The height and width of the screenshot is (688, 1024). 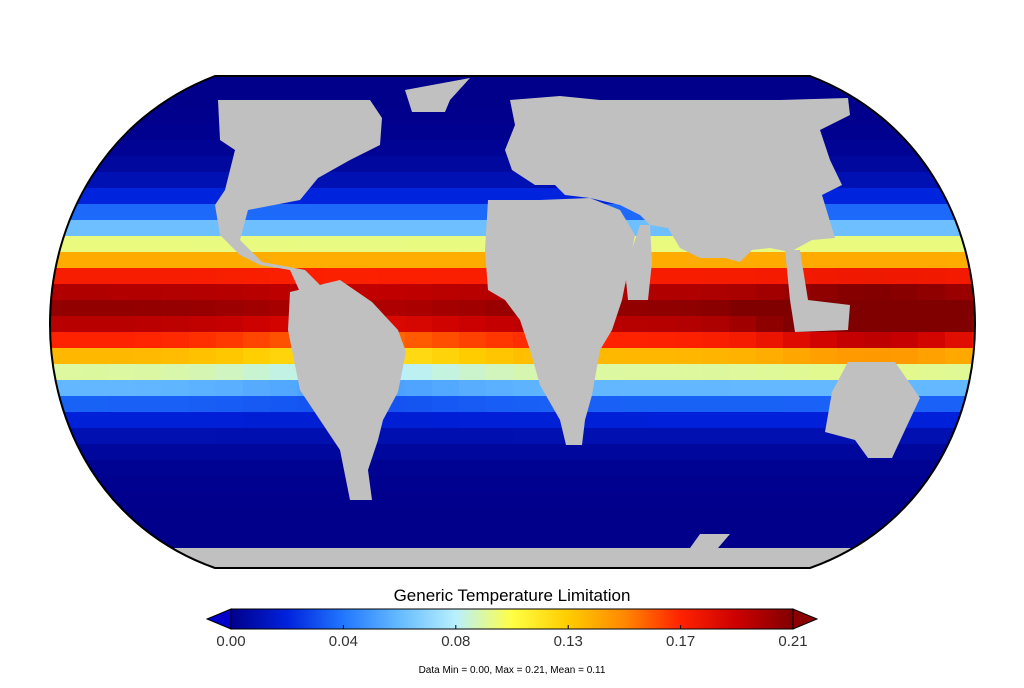 What do you see at coordinates (512, 619) in the screenshot?
I see `colorbar` at bounding box center [512, 619].